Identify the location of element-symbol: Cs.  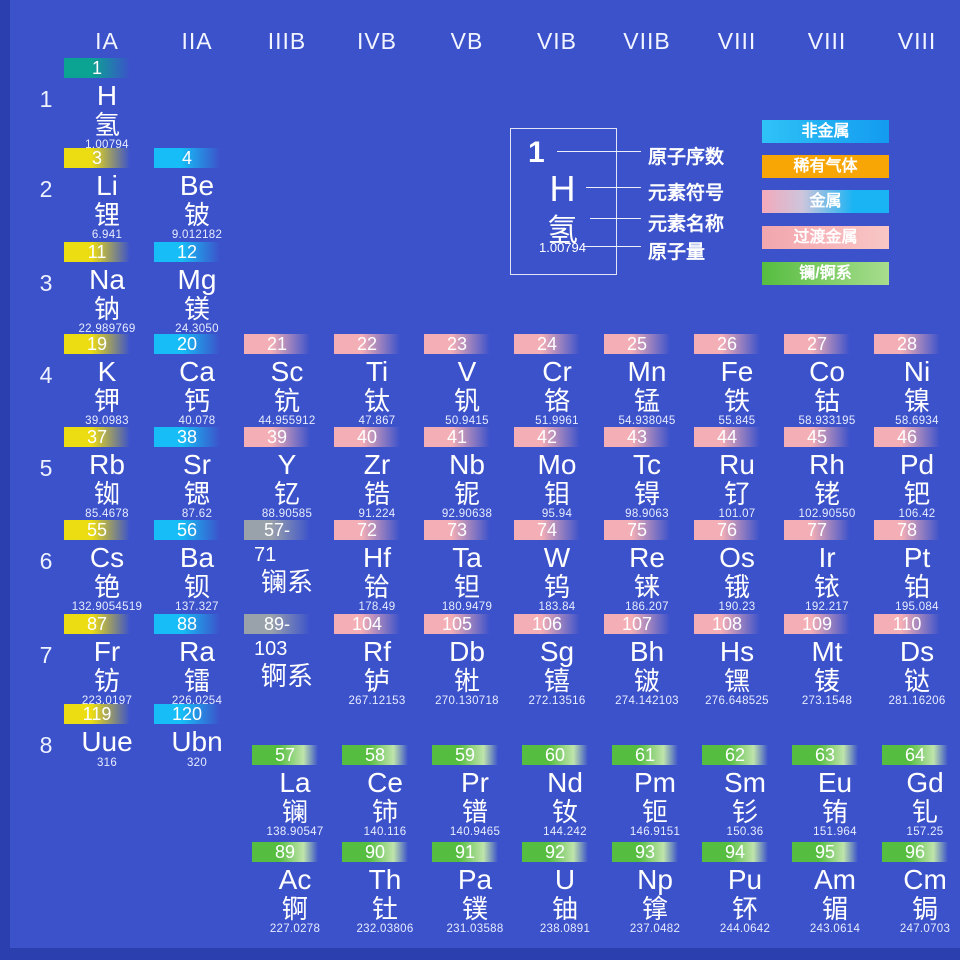
(107, 557).